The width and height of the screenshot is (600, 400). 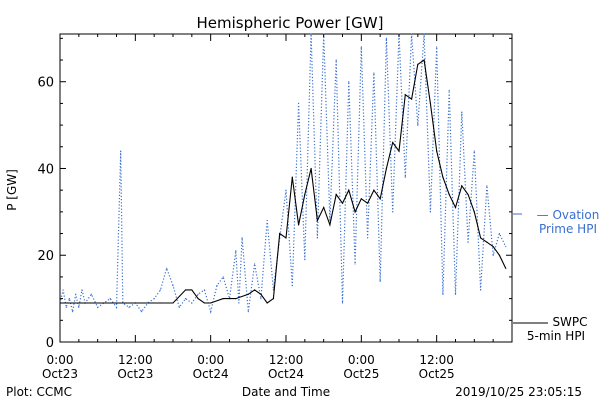 What do you see at coordinates (286, 392) in the screenshot?
I see `x-axis-label: Date and Time` at bounding box center [286, 392].